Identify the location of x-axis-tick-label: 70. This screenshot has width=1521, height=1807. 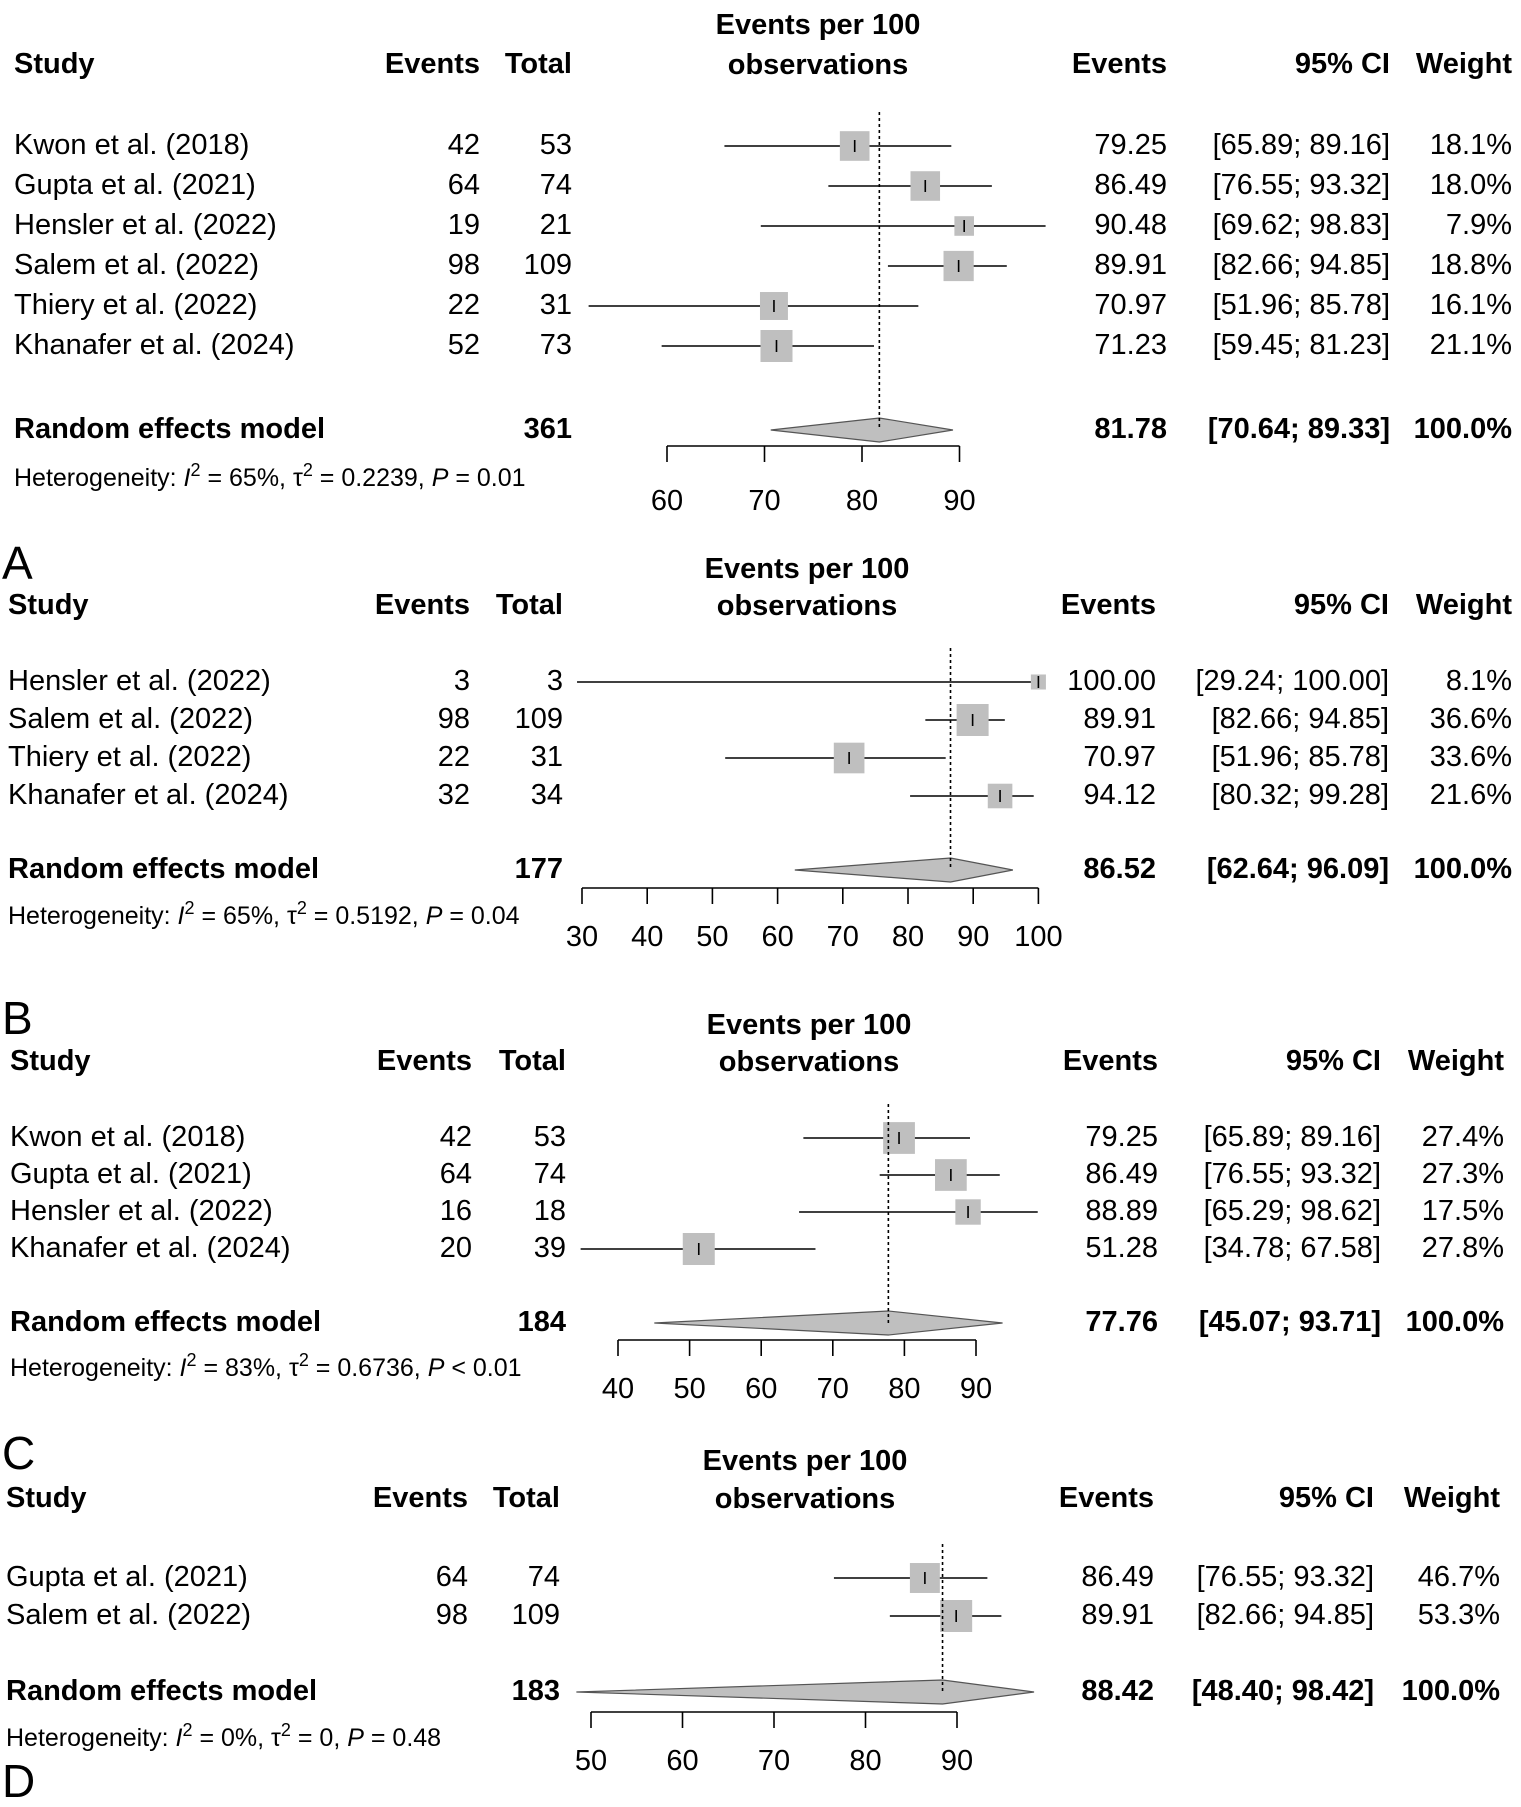
(764, 501).